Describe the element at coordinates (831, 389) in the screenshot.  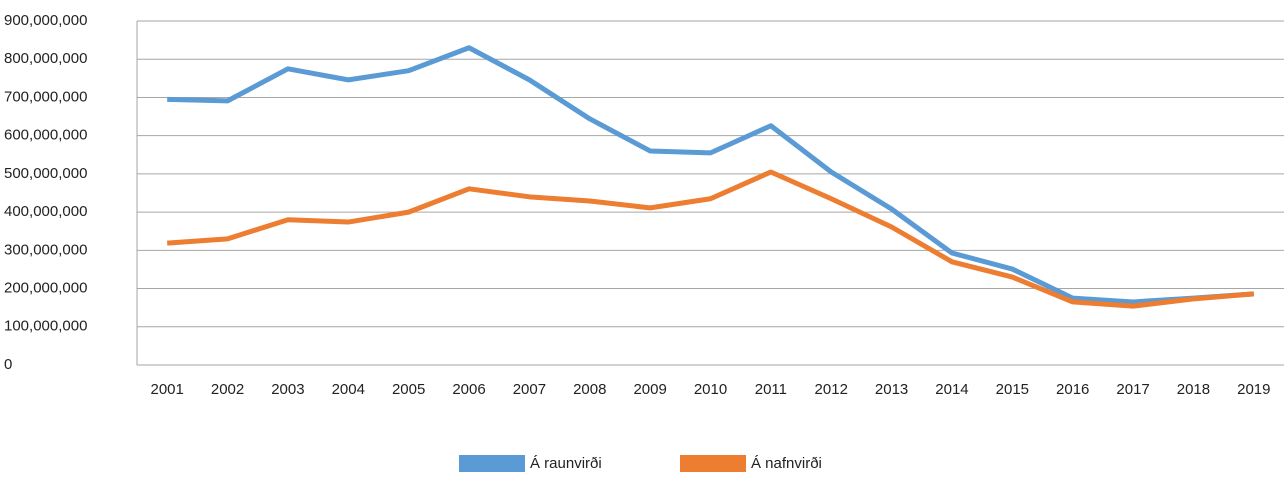
I see `x-tick-label: 2012` at that location.